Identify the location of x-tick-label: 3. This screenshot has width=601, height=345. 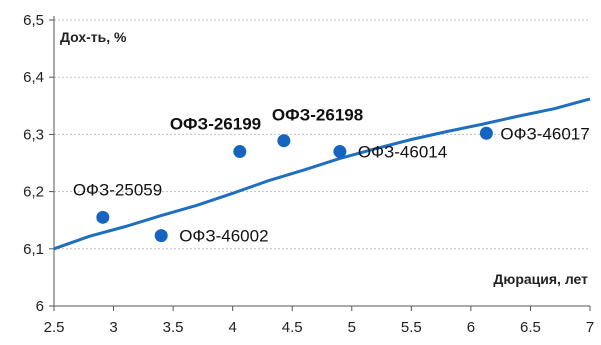
(113, 327).